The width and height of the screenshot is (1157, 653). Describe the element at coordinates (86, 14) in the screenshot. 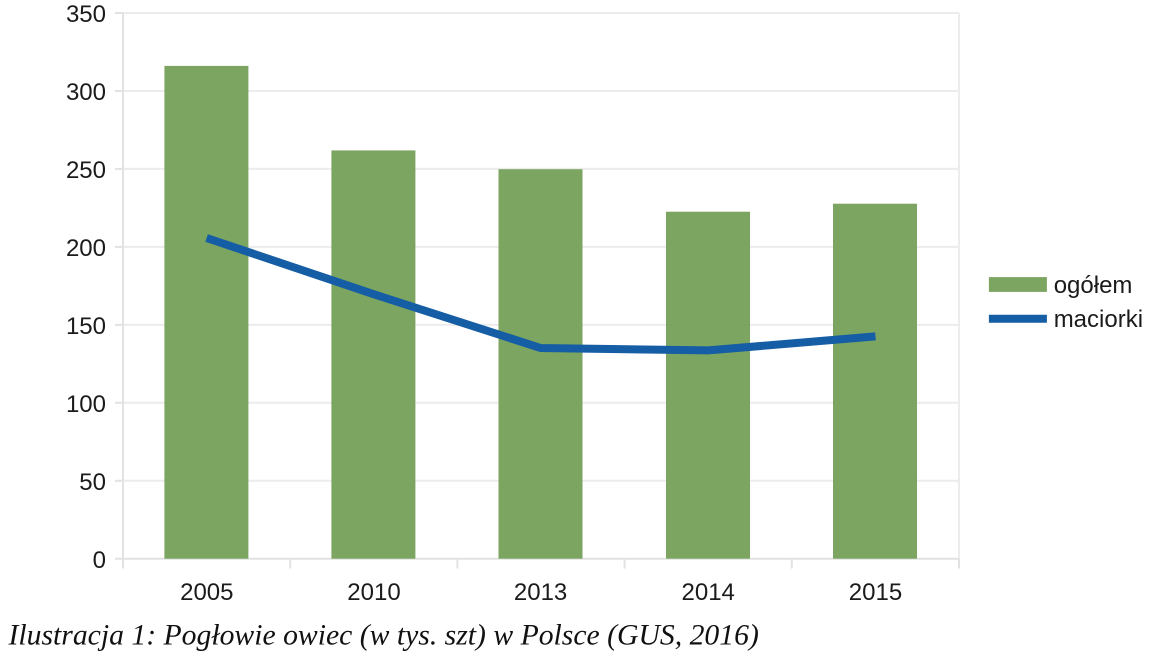

I see `svg-text: 350` at that location.